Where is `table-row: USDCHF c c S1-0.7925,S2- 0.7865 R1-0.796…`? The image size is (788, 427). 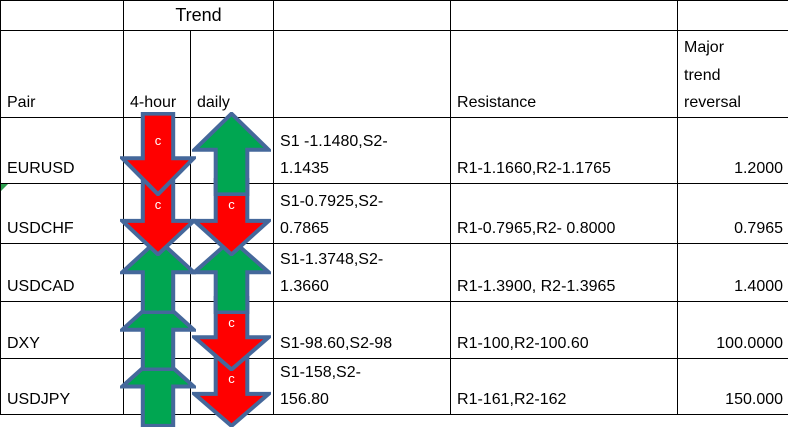 table-row: USDCHF c c S1-0.7925,S2- 0.7865 R1-0.796… is located at coordinates (394, 214).